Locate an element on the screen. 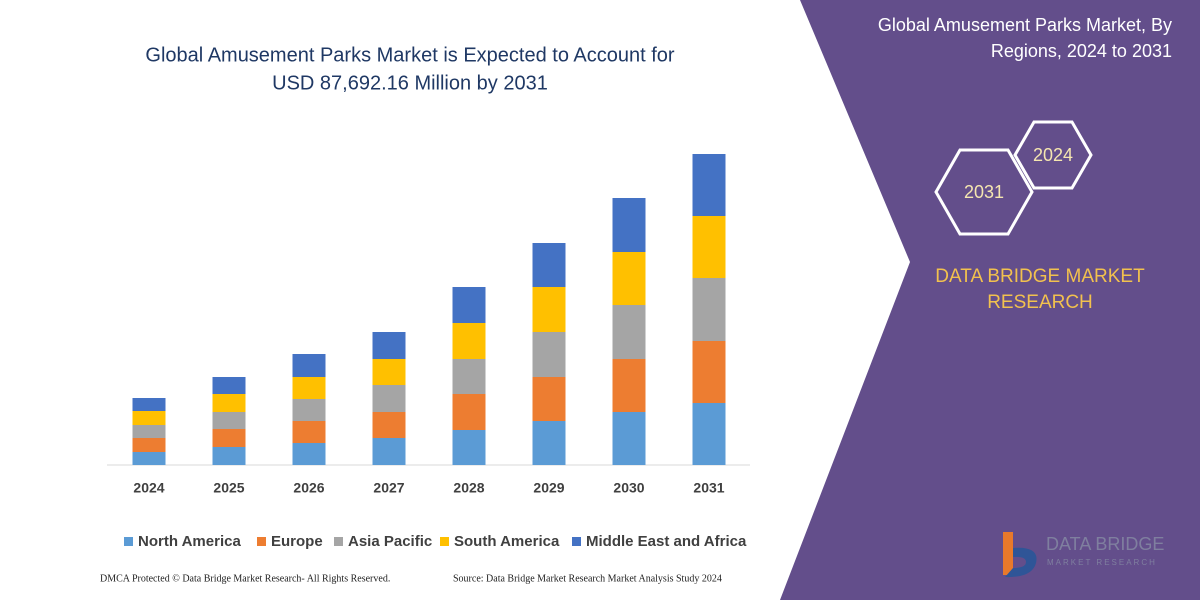  brand-text: RESEARCH is located at coordinates (1040, 302).